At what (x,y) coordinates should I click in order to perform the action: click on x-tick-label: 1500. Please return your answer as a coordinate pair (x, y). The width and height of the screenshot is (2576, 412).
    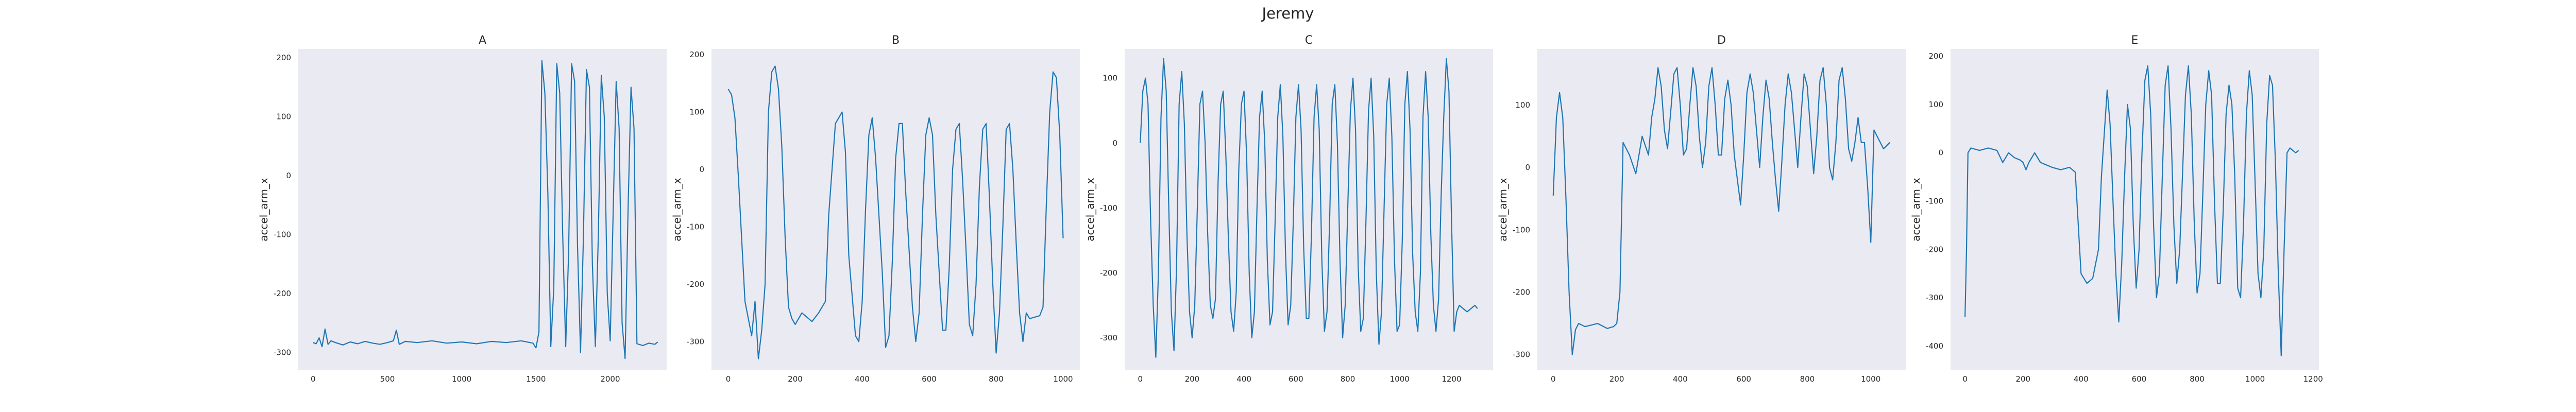
    Looking at the image, I should click on (536, 379).